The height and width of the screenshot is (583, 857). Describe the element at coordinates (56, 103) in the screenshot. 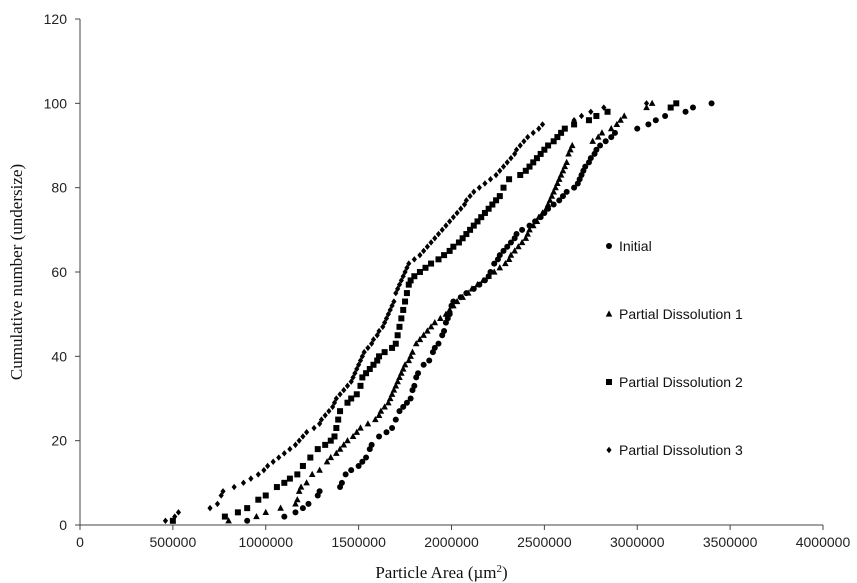

I see `y-tick-label: 100` at that location.